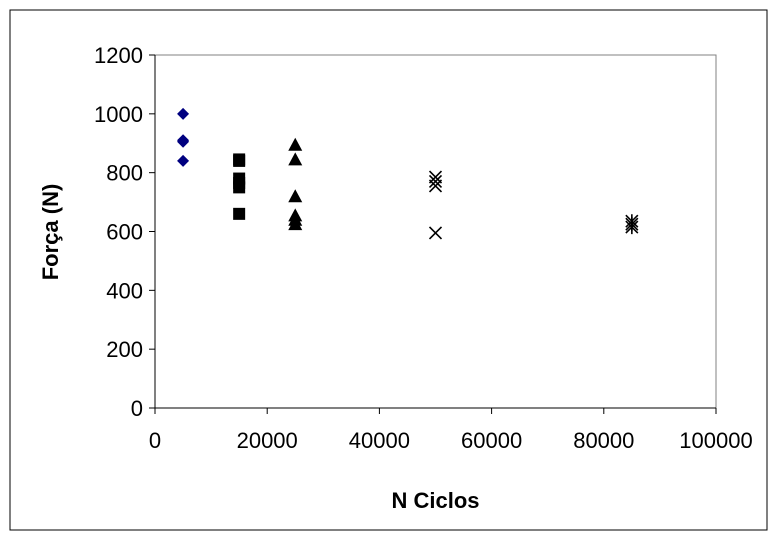 The width and height of the screenshot is (777, 540). Describe the element at coordinates (118, 114) in the screenshot. I see `y-tick-label: 1000` at that location.